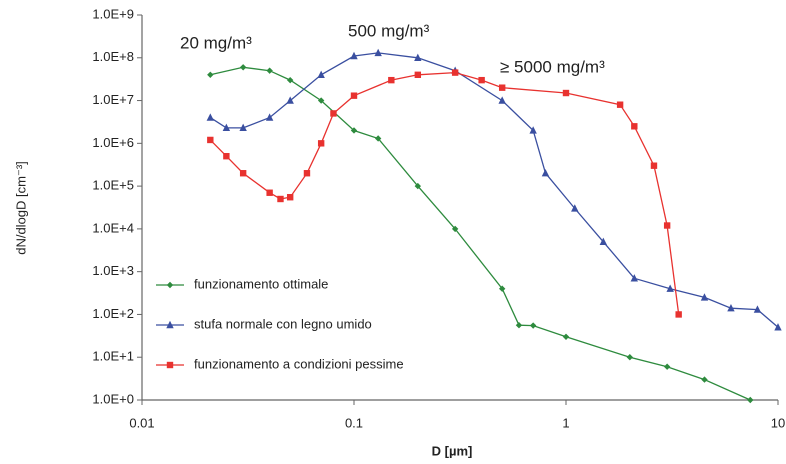  I want to click on y-tick-label: 1.0E+7, so click(113, 99).